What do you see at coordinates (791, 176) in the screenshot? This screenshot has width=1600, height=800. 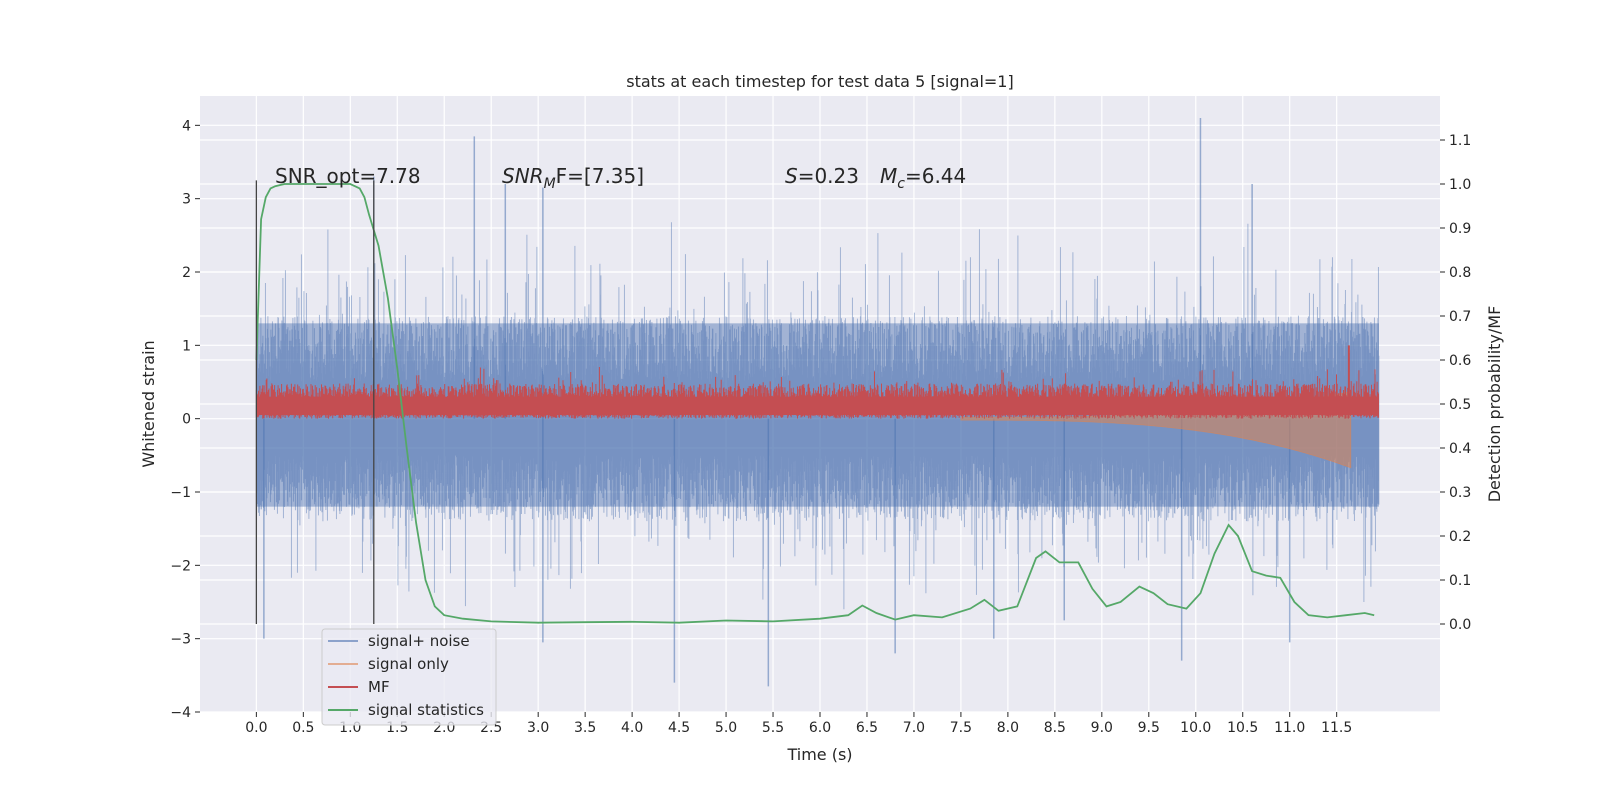 I see `annotation-spin-main: S` at bounding box center [791, 176].